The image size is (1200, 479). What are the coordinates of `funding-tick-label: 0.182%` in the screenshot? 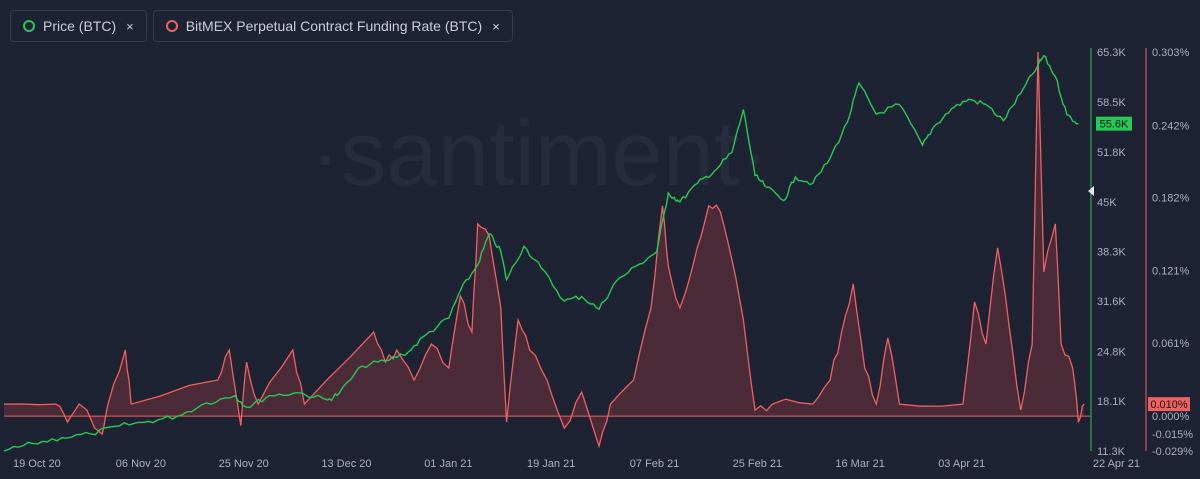 It's located at (1171, 198).